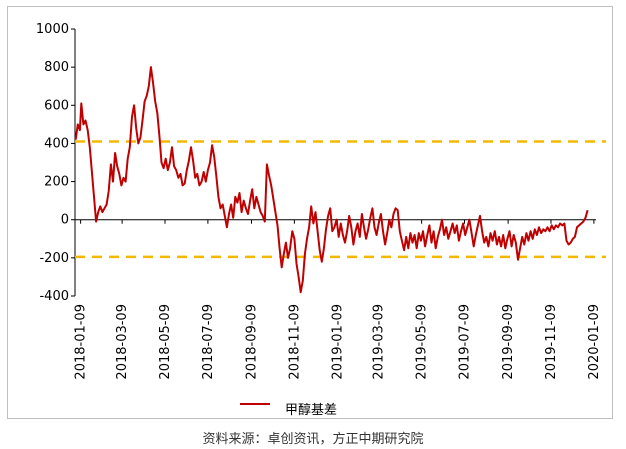  What do you see at coordinates (465, 342) in the screenshot?
I see `x-tick-label: 2019-07-09` at bounding box center [465, 342].